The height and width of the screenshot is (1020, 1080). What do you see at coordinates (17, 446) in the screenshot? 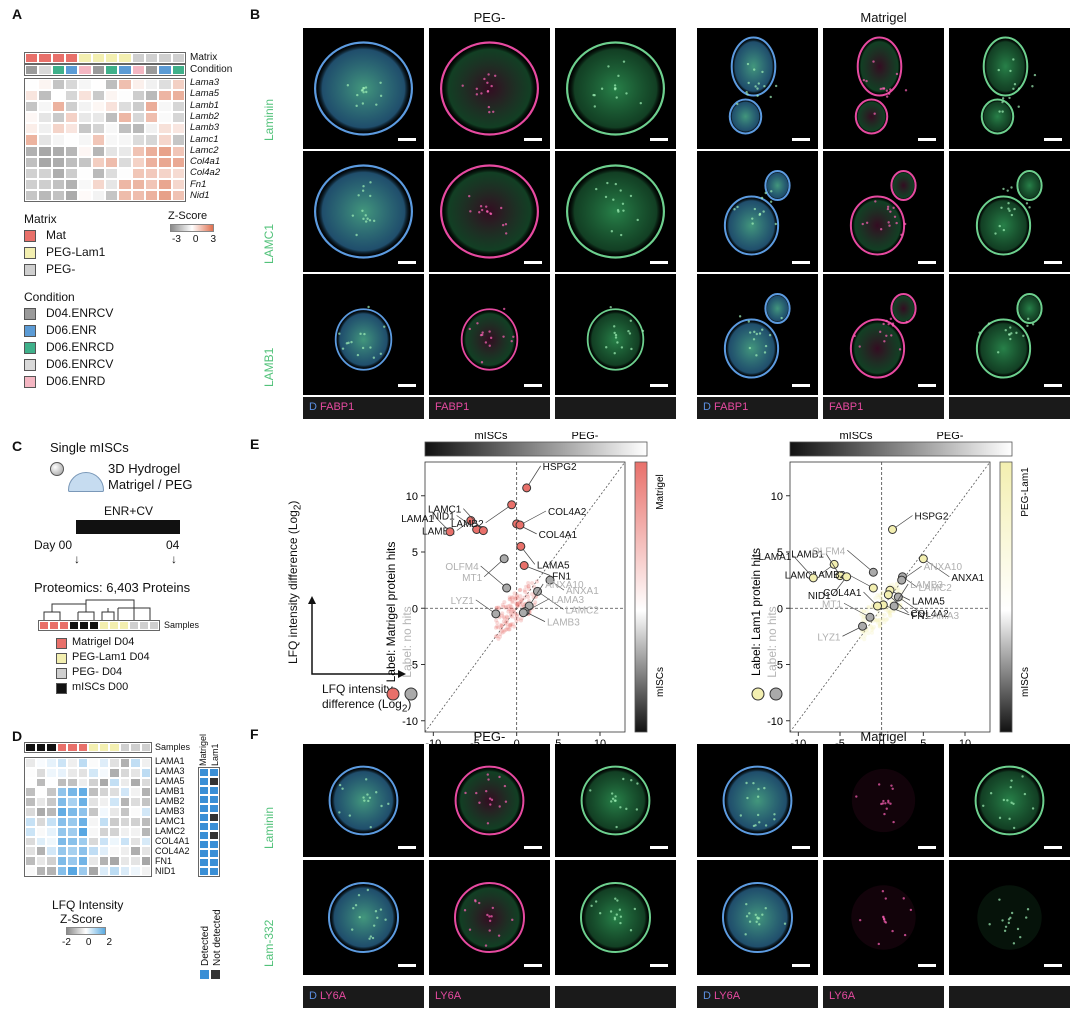
I see `panel-label-c: C` at bounding box center [17, 446].